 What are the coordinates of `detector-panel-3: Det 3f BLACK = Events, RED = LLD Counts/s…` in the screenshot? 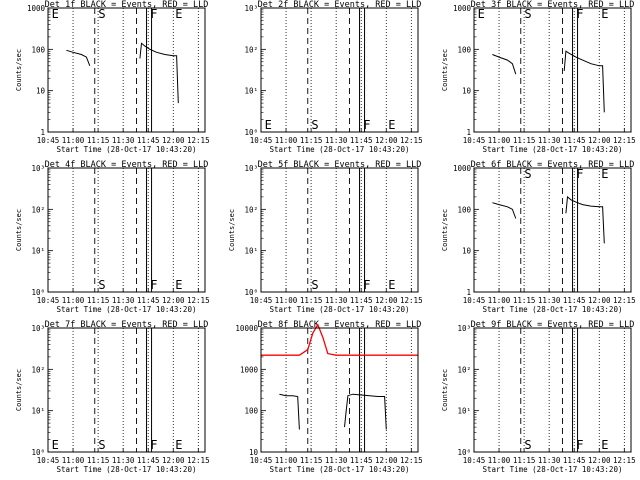 It's located at (538, 77).